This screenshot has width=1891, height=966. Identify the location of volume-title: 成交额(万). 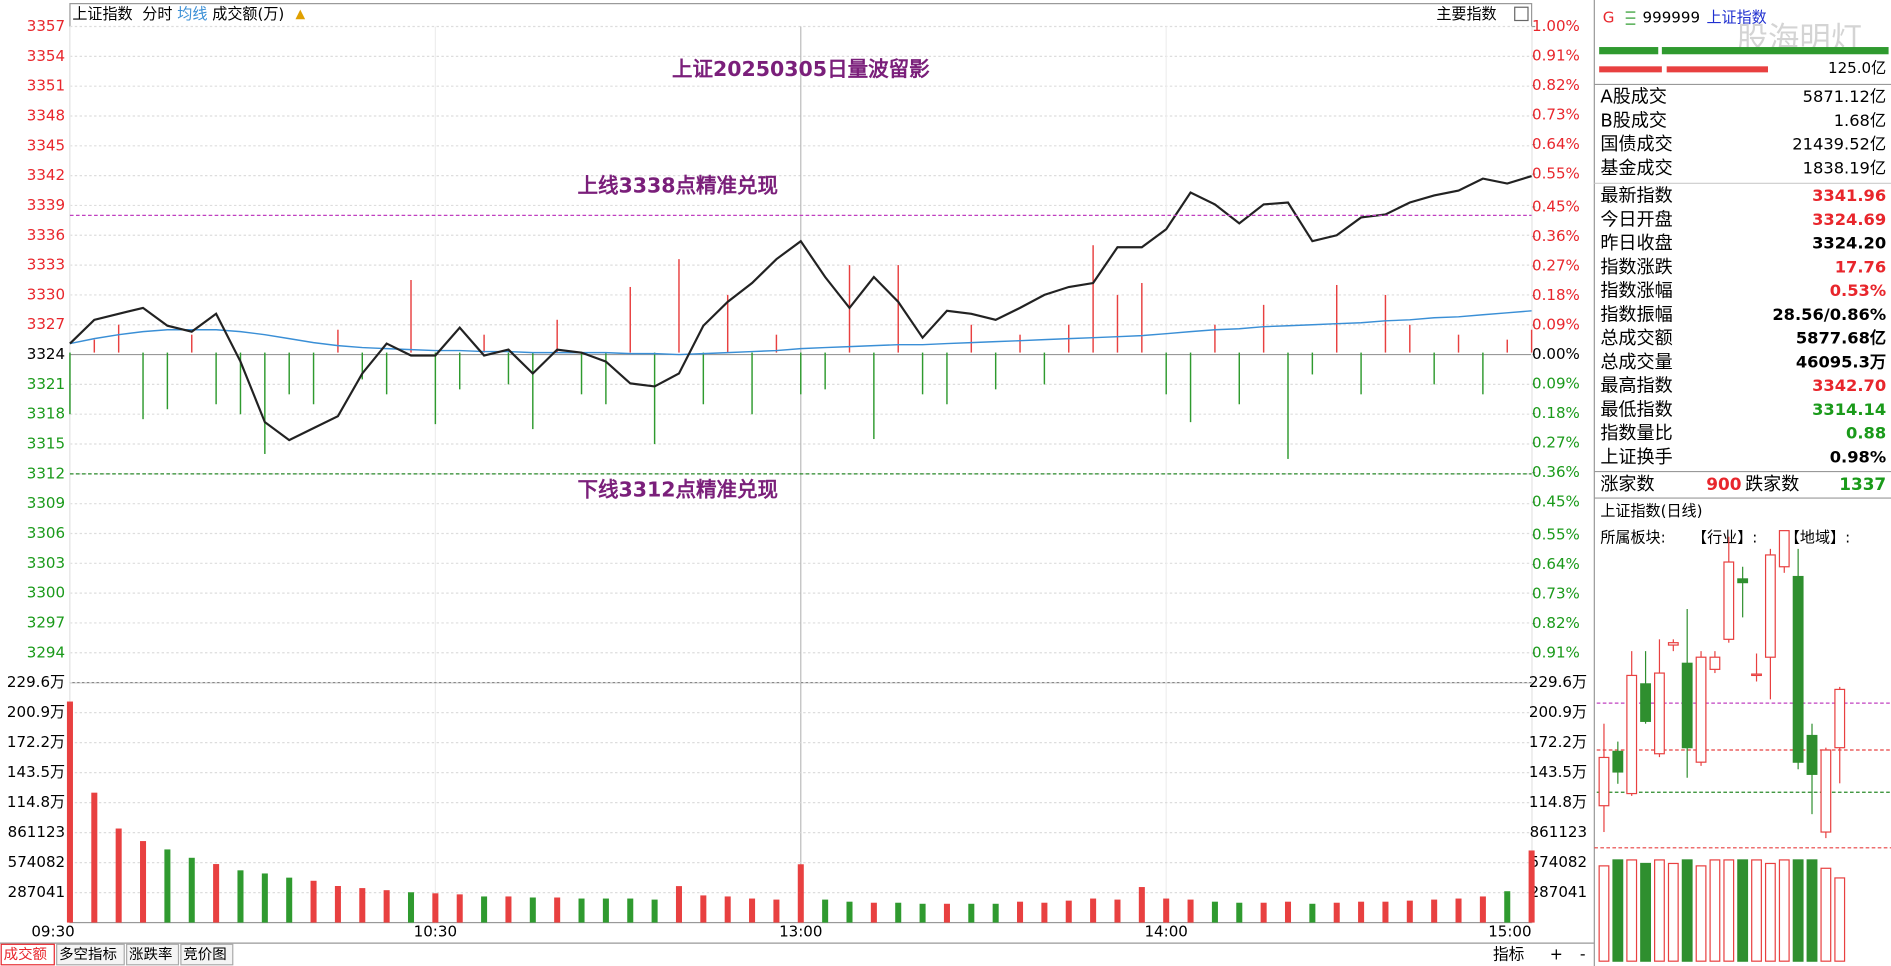
(248, 14).